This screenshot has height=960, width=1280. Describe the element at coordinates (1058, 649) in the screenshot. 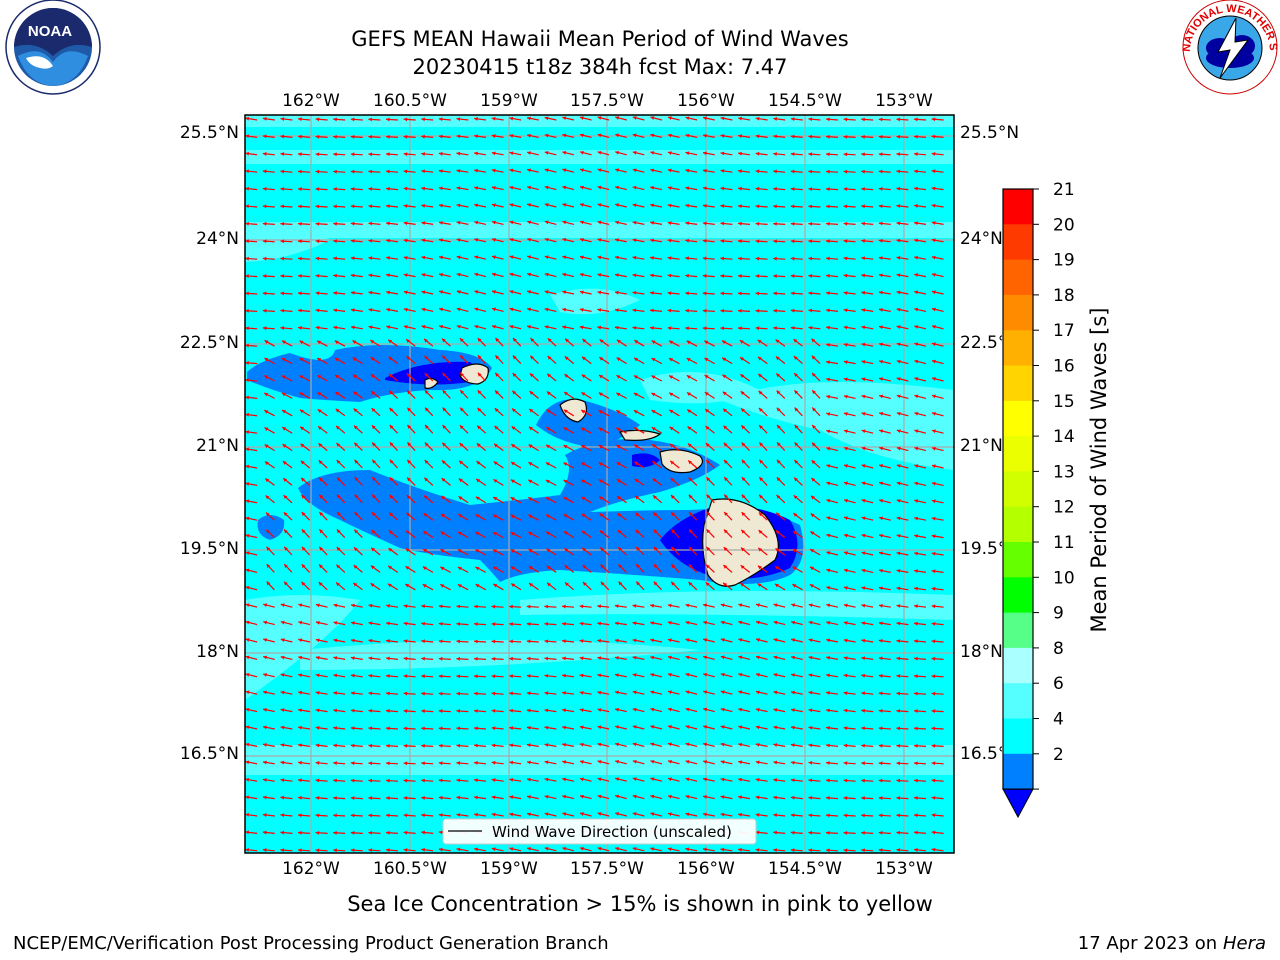

I see `colorbar-tick-label: 8` at that location.